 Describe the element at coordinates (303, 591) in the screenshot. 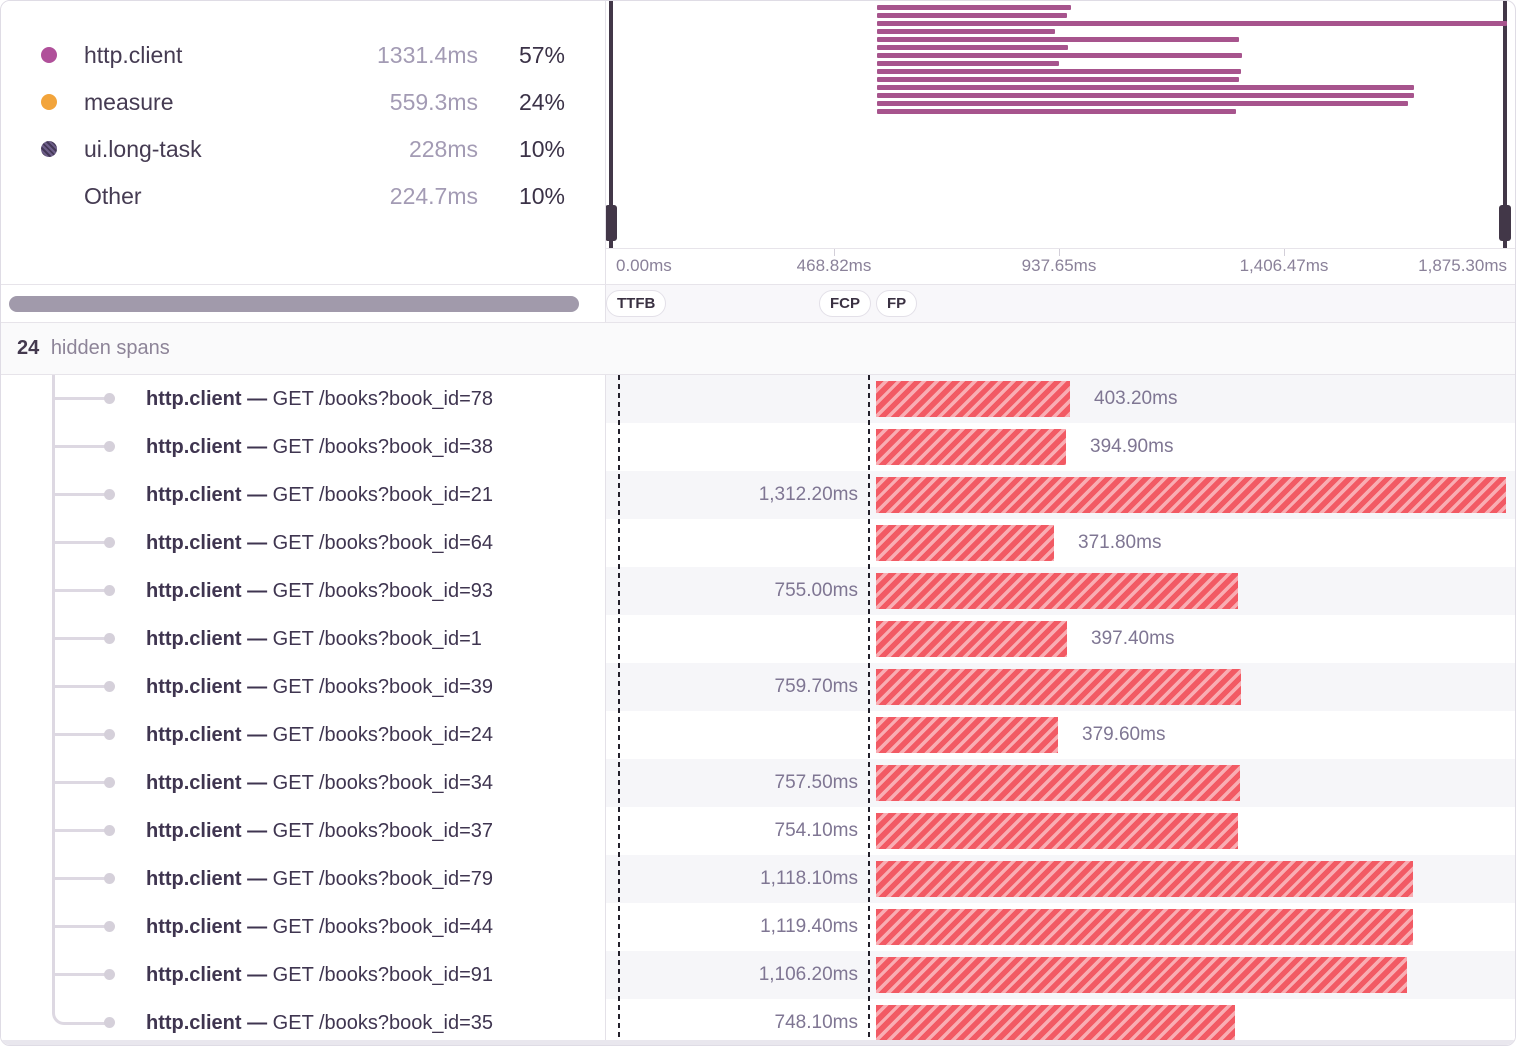

I see `span-row-left: http.client — GET /books?book_id=93` at that location.